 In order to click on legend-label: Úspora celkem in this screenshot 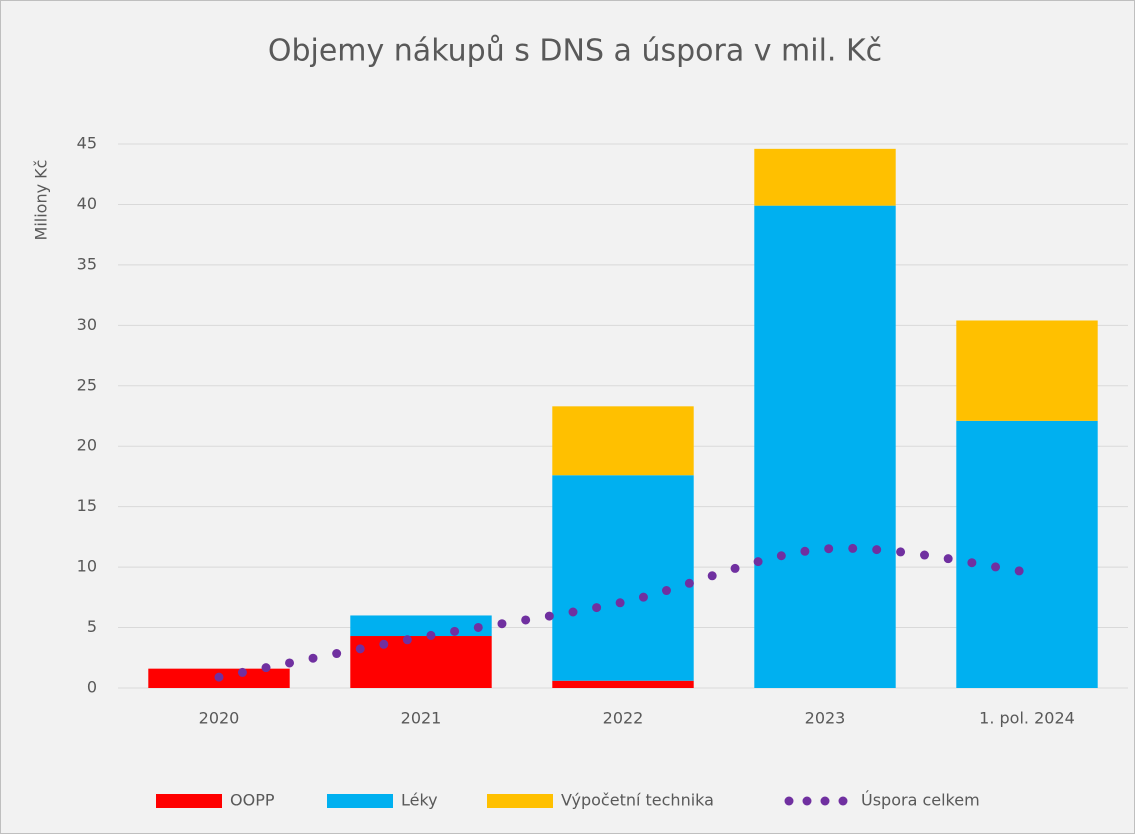, I will do `click(920, 800)`.